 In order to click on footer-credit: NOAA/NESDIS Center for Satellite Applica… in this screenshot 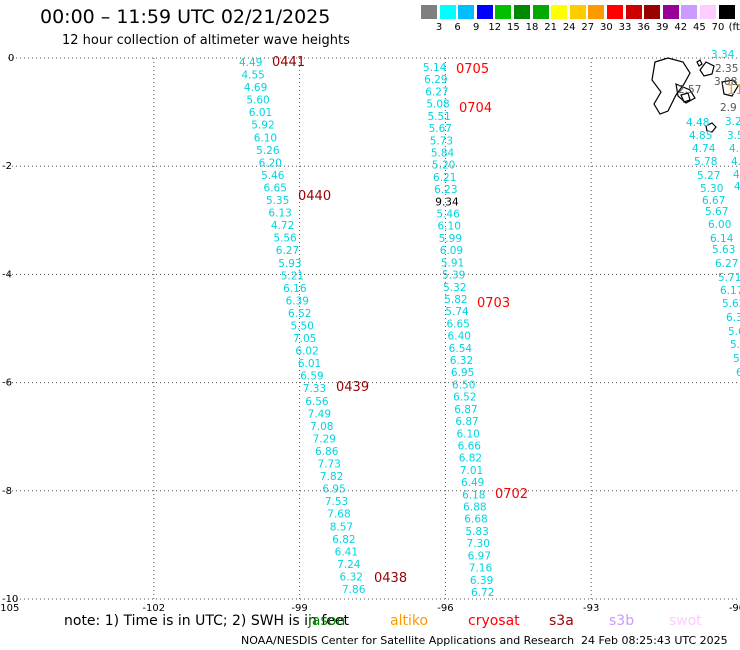, I will do `click(408, 640)`.